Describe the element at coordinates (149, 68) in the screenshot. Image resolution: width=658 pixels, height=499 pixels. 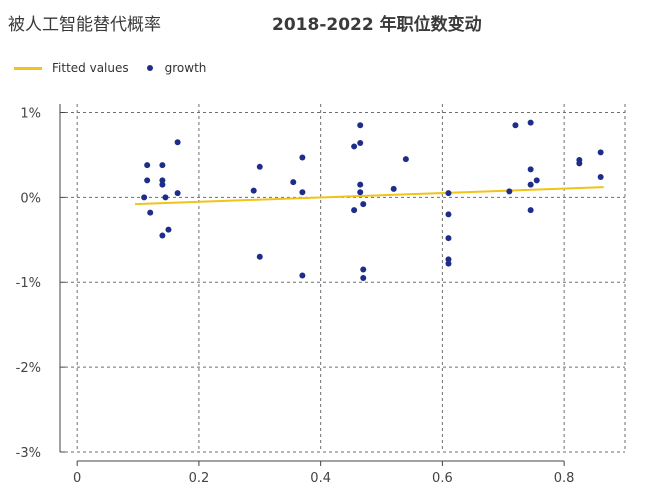
I see `growth-dot-legend-swatch` at that location.